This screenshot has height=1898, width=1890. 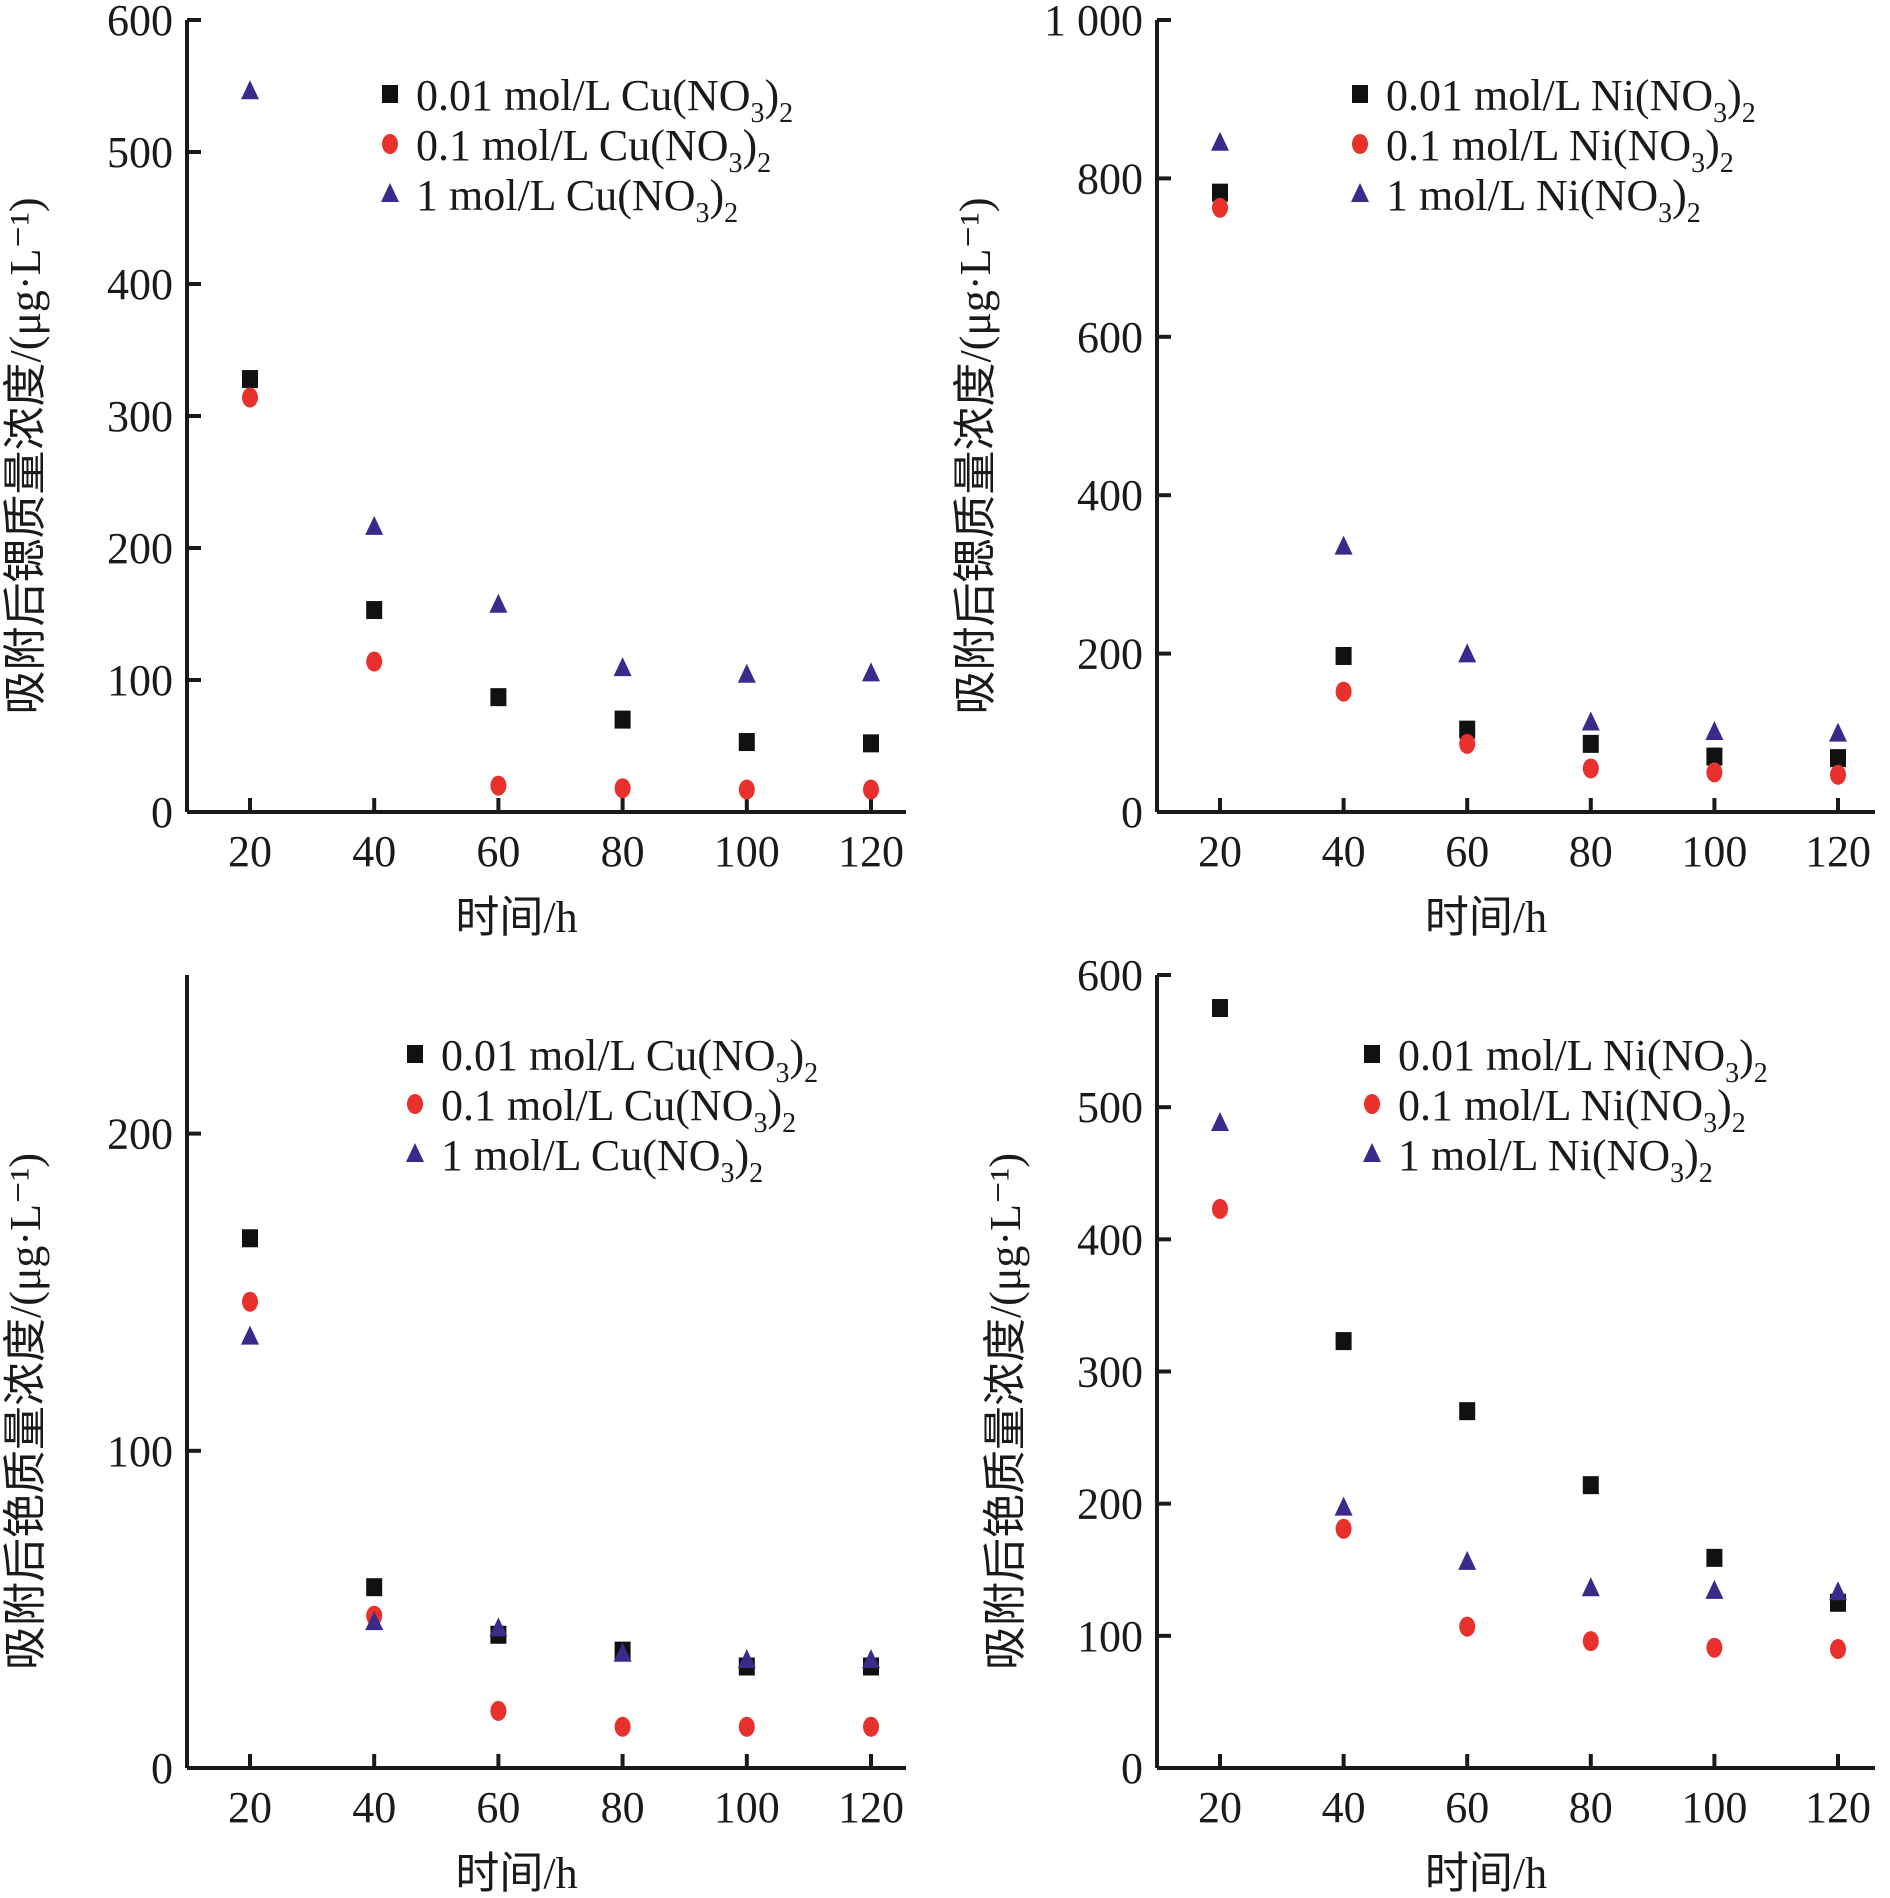 I want to click on x-tick-label: 40, so click(x=1344, y=851).